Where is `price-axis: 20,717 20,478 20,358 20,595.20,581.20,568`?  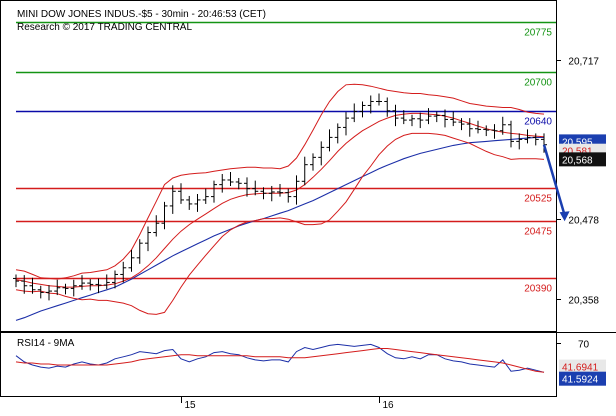 price-axis: 20,717 20,478 20,358 20,595.20,581.20,568 is located at coordinates (581, 182).